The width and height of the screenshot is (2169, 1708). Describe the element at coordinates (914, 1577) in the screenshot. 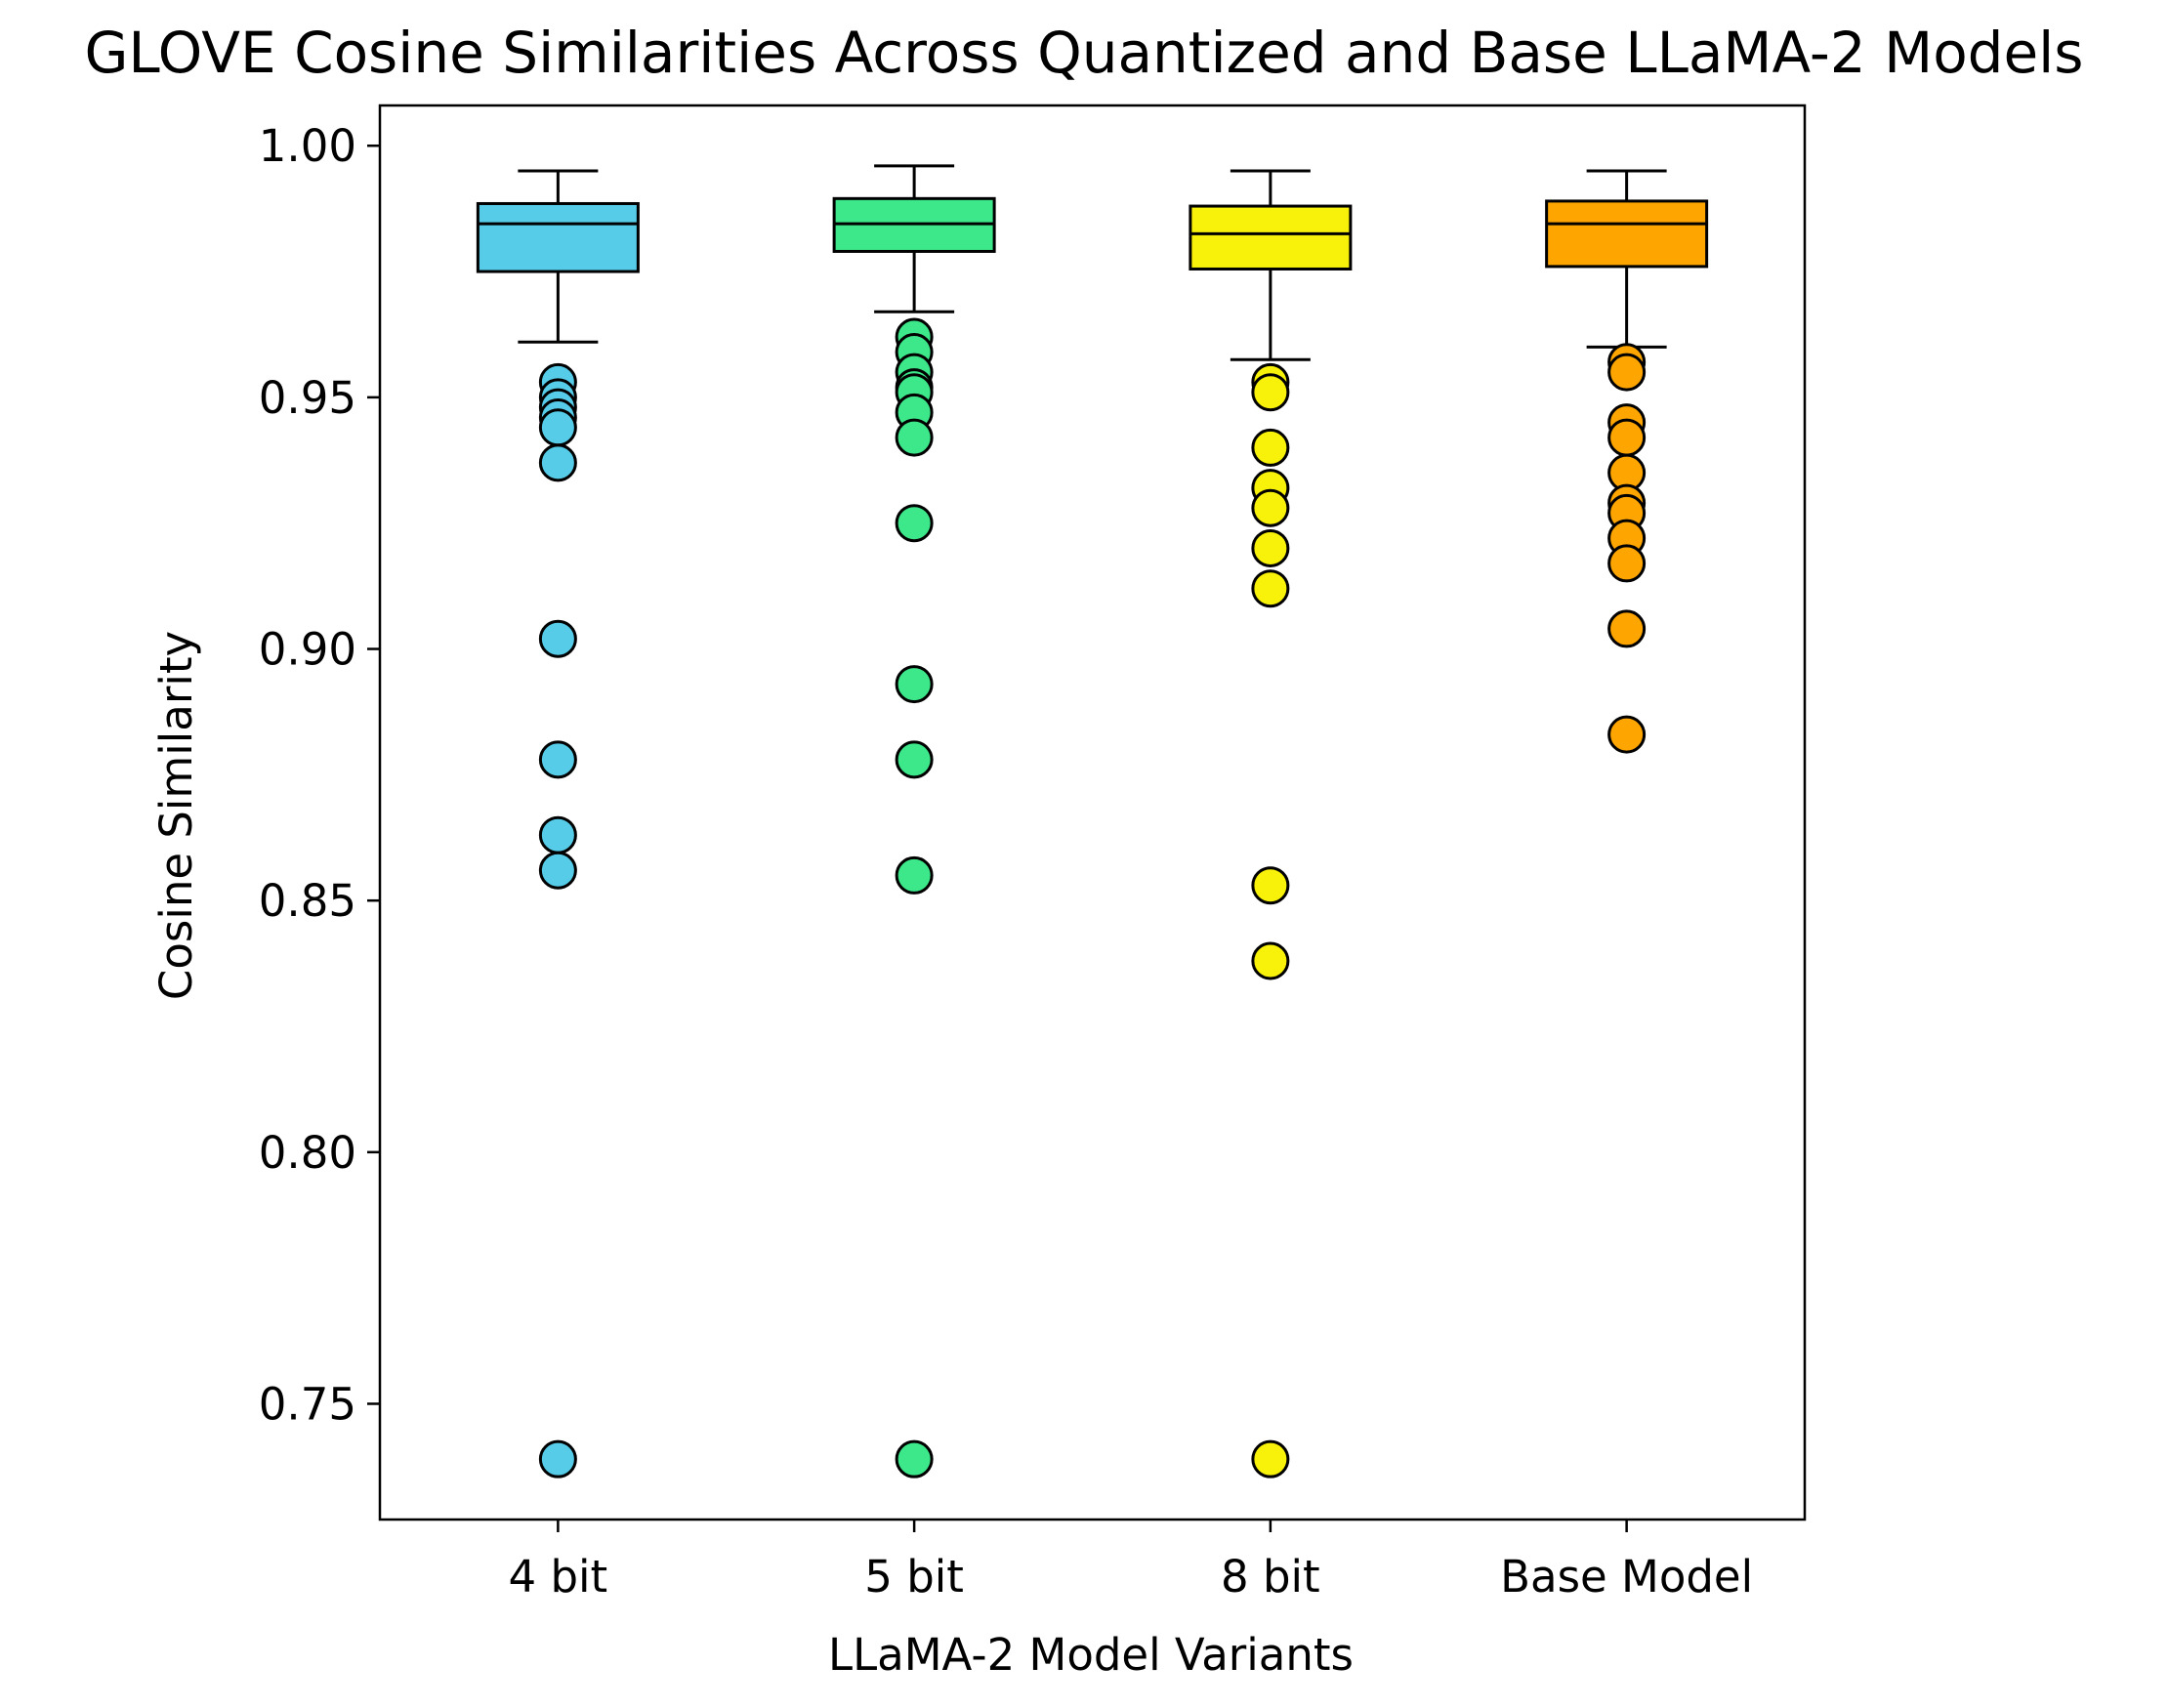

I see `x-tick-label: 5 bit` at that location.